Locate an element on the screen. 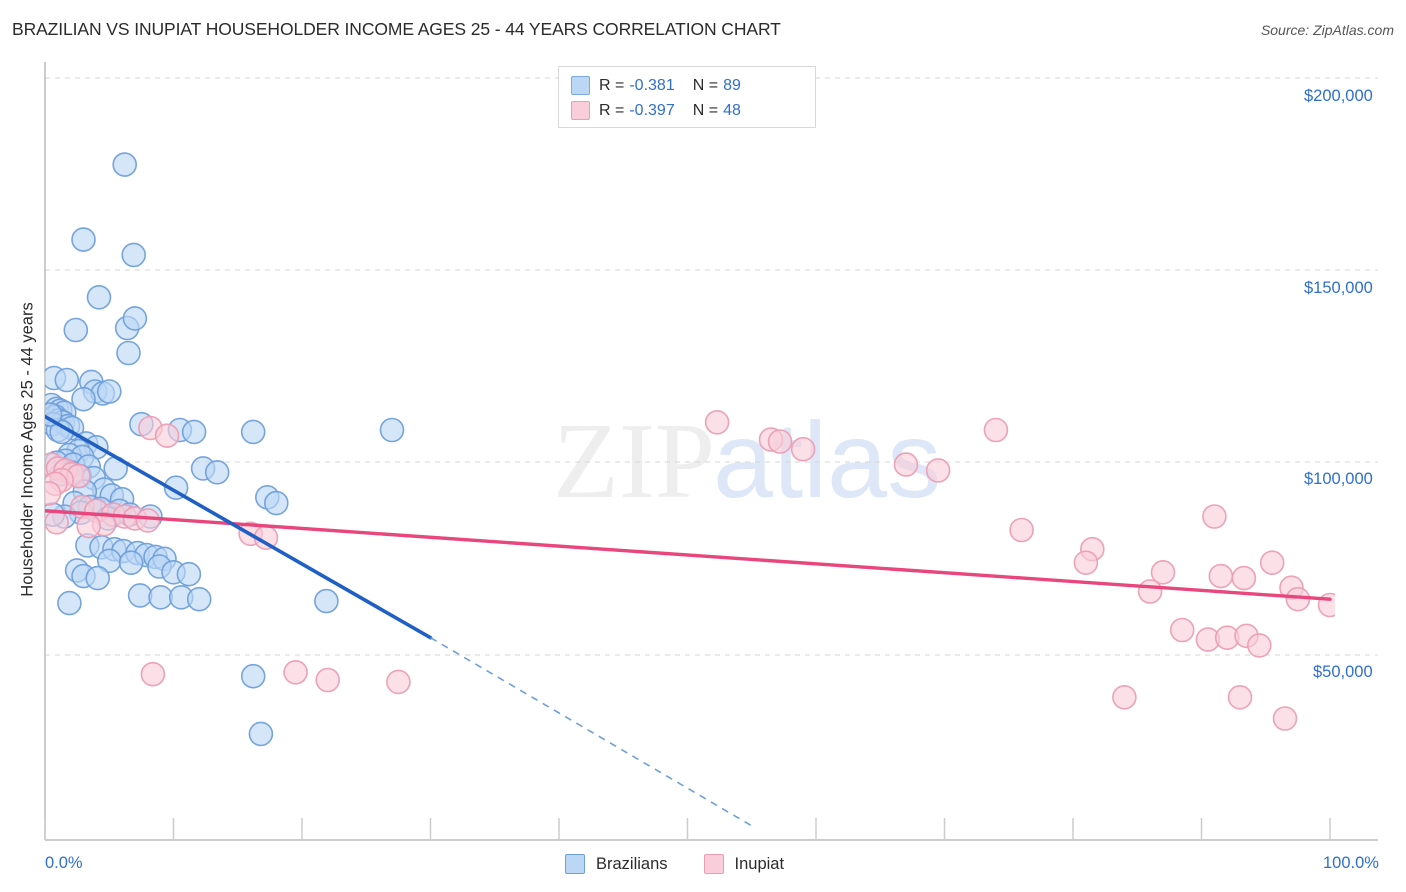 Image resolution: width=1406 pixels, height=892 pixels. trendline-inupiat is located at coordinates (688, 555).